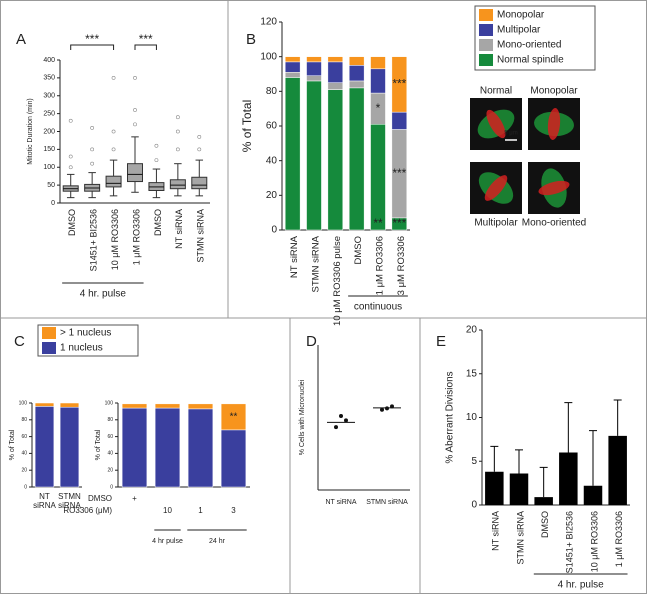 The image size is (647, 594). What do you see at coordinates (167, 510) in the screenshot?
I see `x-tick-label: 10` at bounding box center [167, 510].